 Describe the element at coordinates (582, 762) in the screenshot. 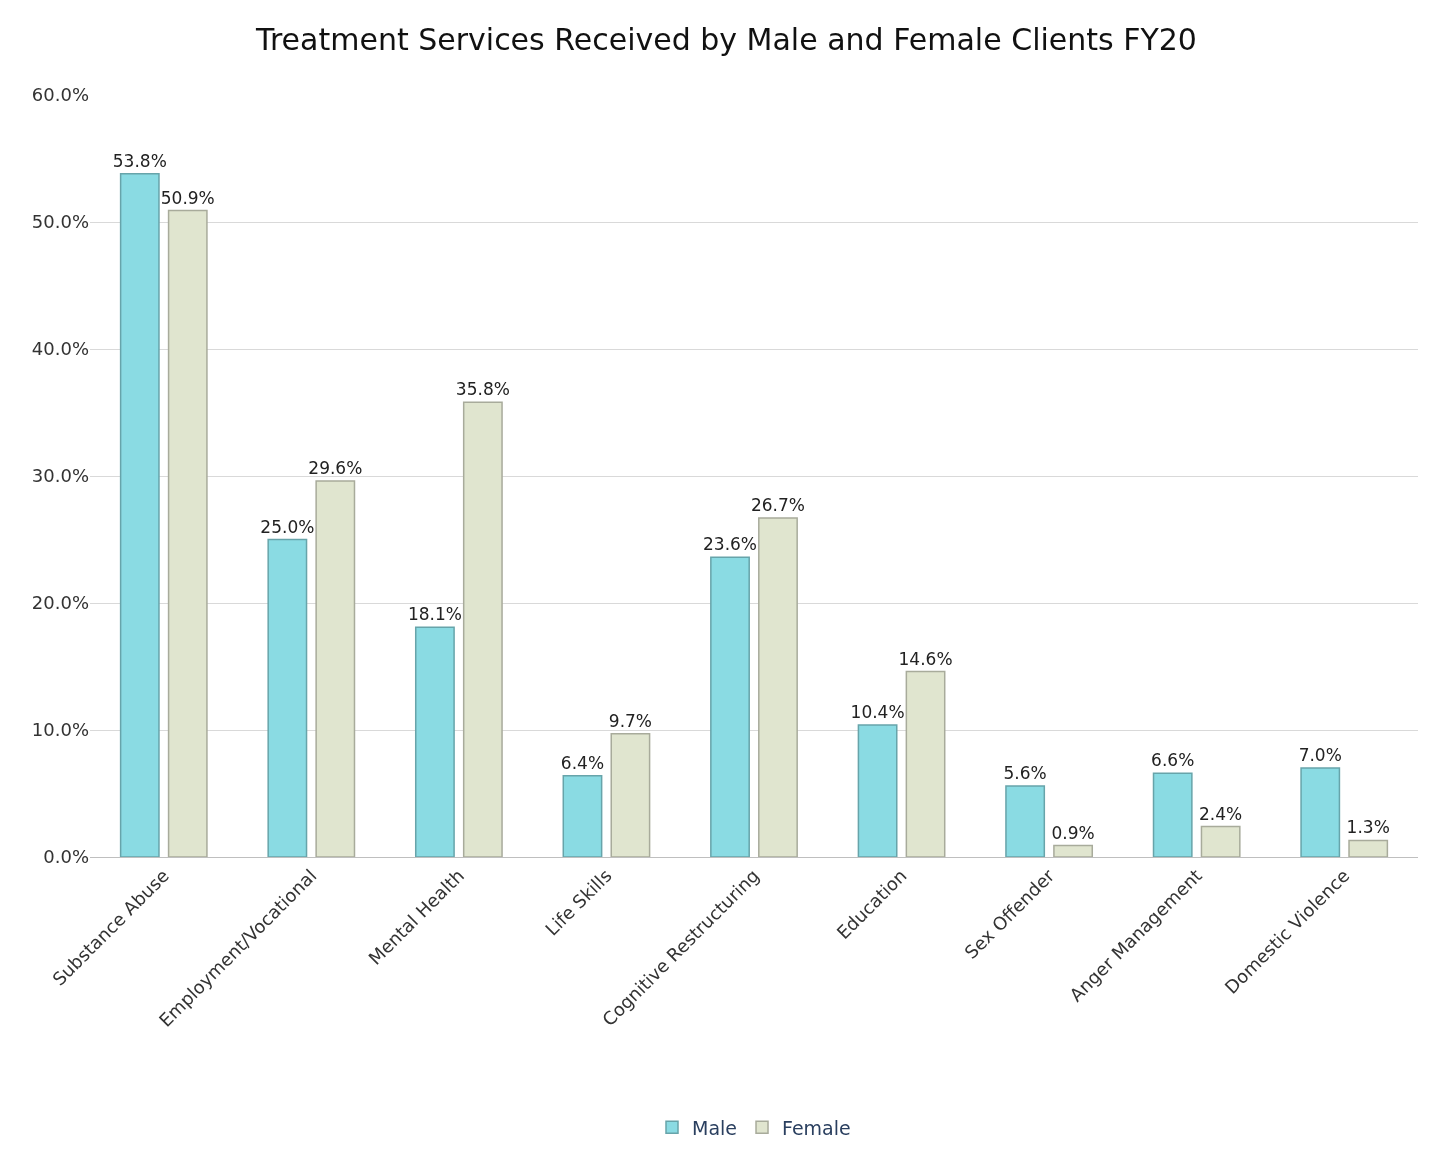

I see `data-label: 6.4%` at that location.